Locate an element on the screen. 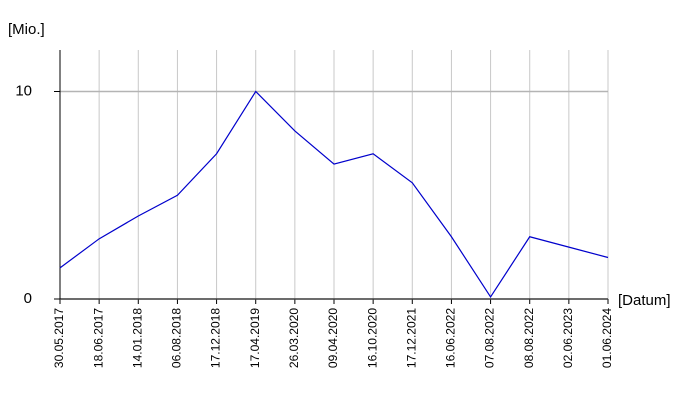 The width and height of the screenshot is (700, 400). x-tick-label: 06.08.2018 is located at coordinates (177, 338).